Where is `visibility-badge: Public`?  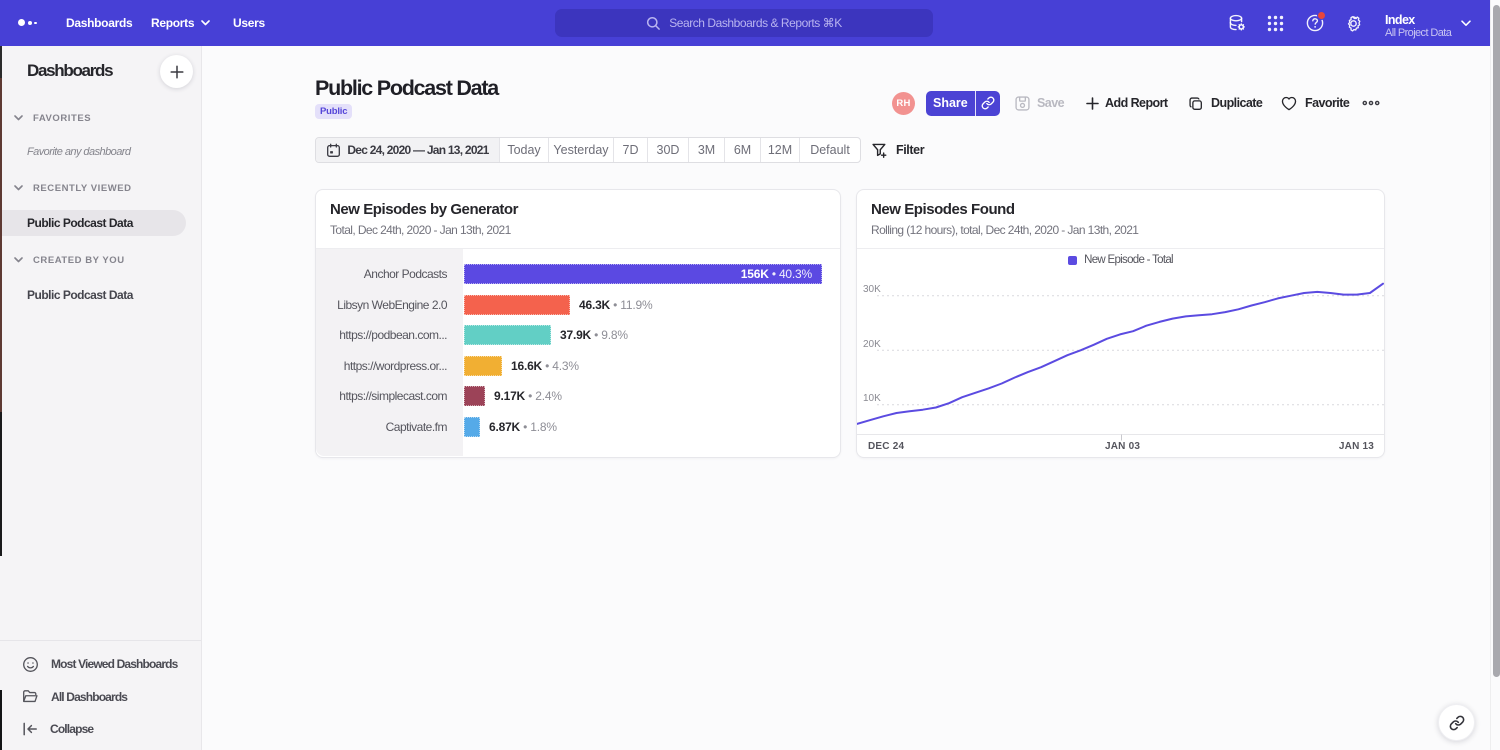
visibility-badge: Public is located at coordinates (334, 111).